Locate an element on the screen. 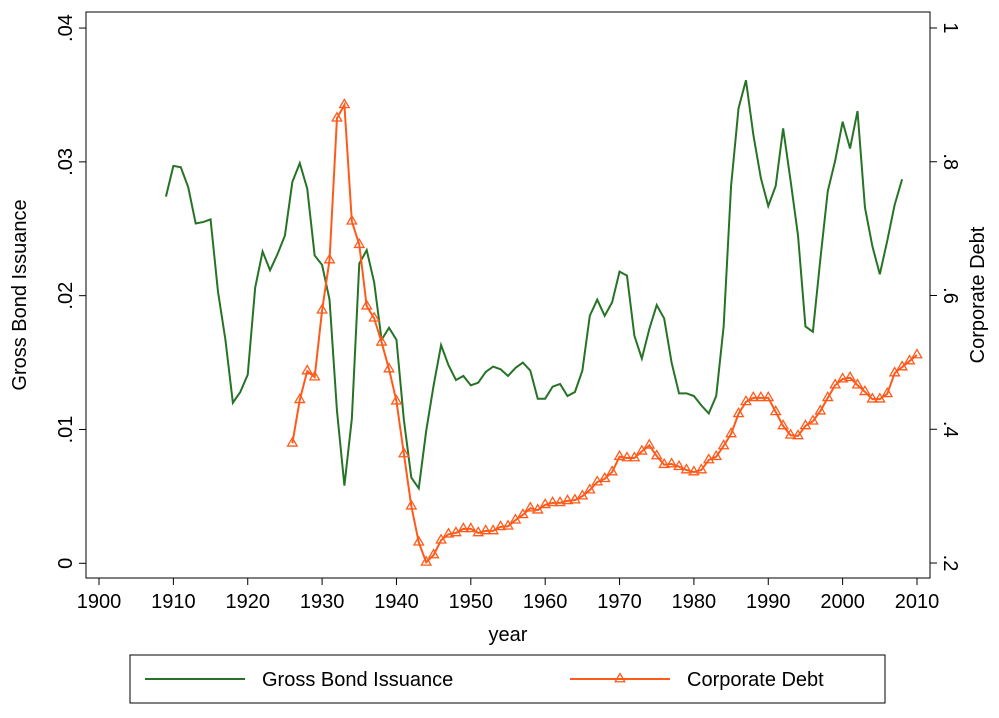 The image size is (999, 718). x-tick-label: 1930 is located at coordinates (322, 602).